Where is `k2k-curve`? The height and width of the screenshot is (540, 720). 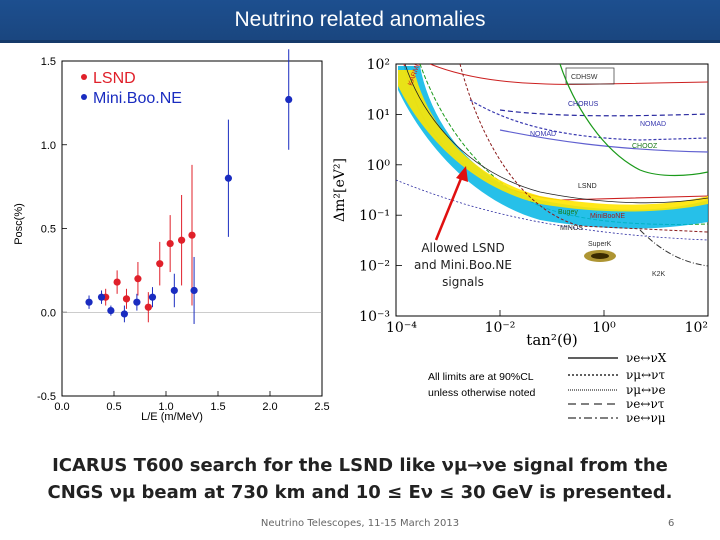
k2k-curve is located at coordinates (673, 248).